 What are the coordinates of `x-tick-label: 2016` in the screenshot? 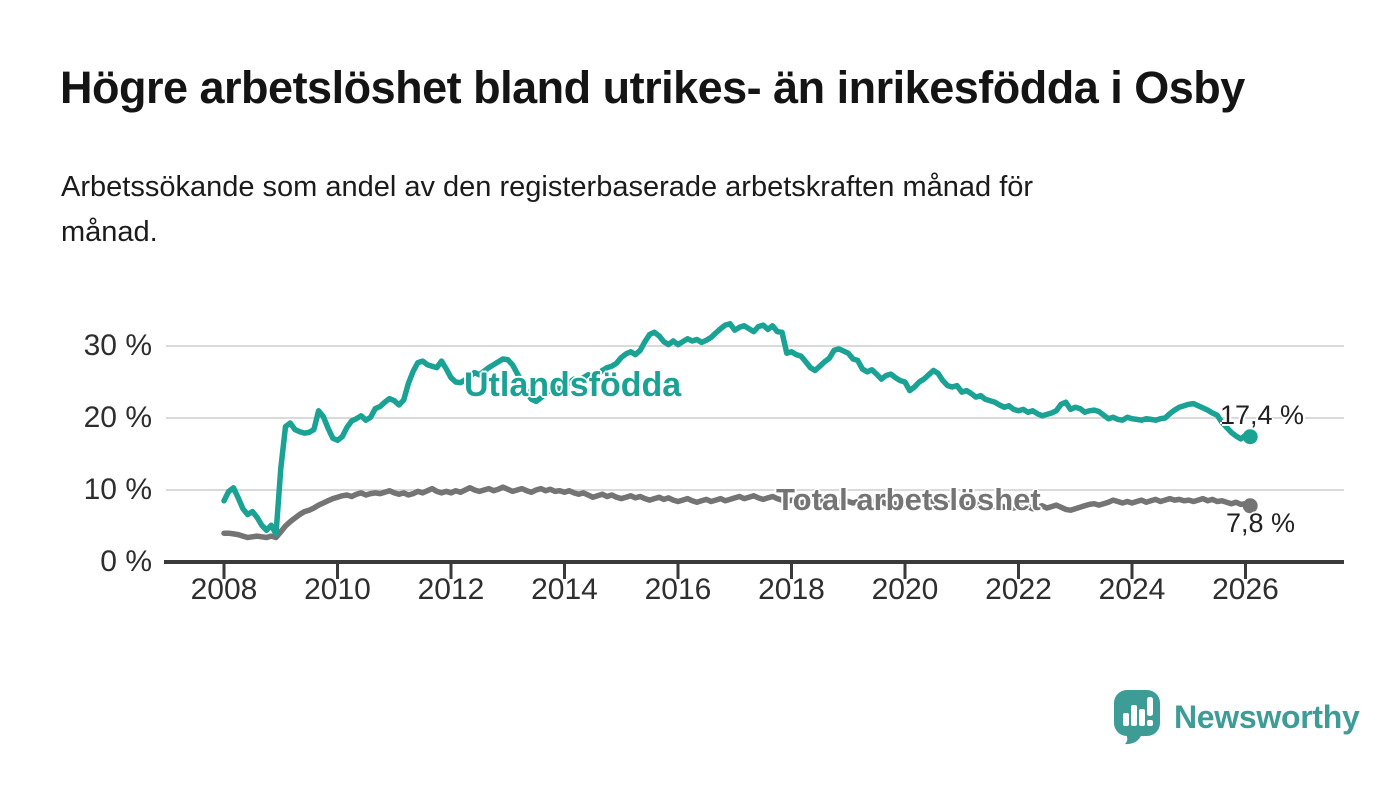 It's located at (678, 589).